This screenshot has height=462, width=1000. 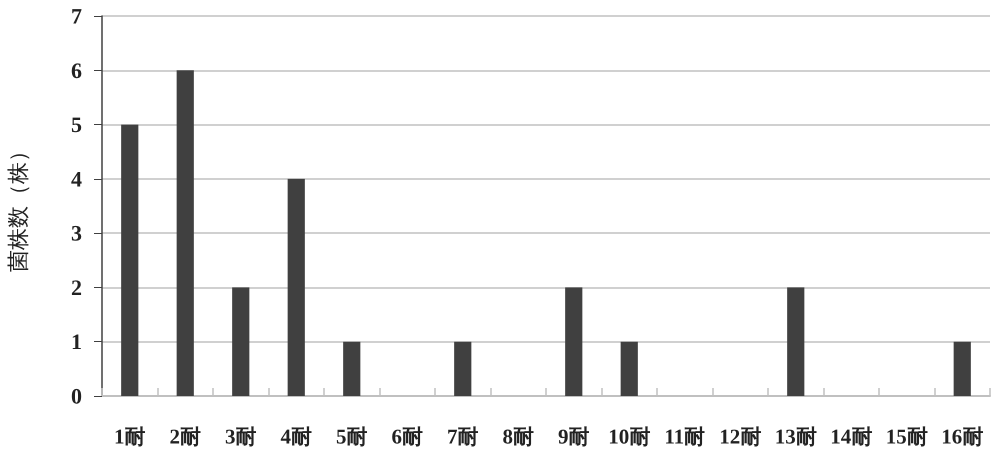 What do you see at coordinates (740, 436) in the screenshot?
I see `x-tick-label: 12耐` at bounding box center [740, 436].